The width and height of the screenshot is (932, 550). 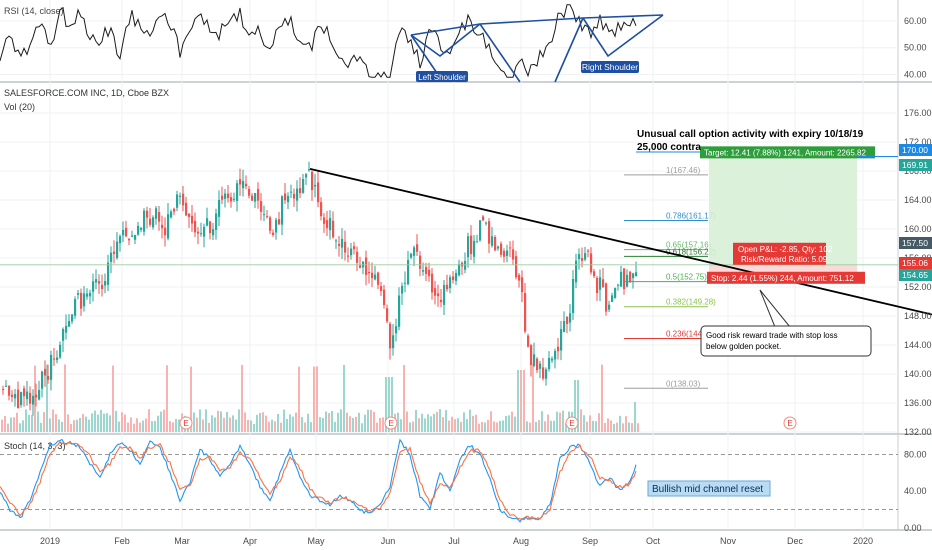 What do you see at coordinates (318, 480) in the screenshot?
I see `stoch-k-line` at bounding box center [318, 480].